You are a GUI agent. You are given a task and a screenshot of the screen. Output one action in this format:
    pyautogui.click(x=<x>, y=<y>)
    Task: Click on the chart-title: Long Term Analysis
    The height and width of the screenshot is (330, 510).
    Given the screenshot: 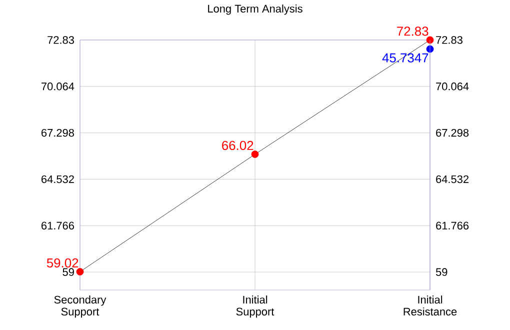 What is the action you would take?
    pyautogui.click(x=255, y=9)
    